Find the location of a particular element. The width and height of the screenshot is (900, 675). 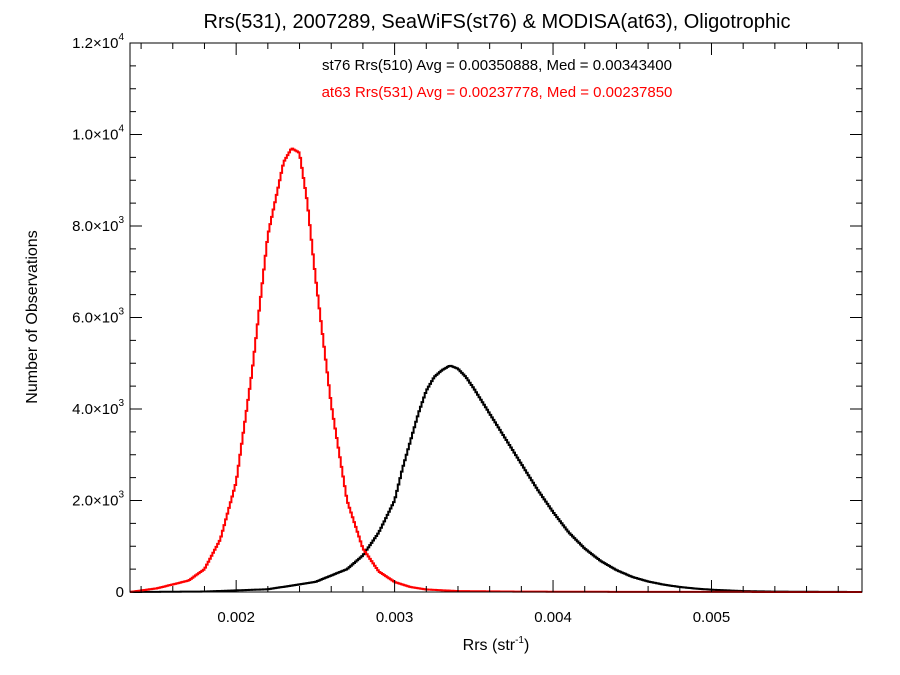

x-tick-label: 0.004 is located at coordinates (553, 617).